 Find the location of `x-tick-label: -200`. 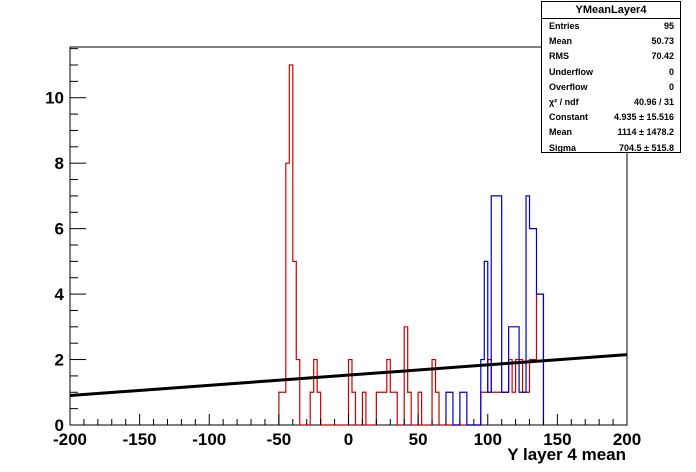

x-tick-label: -200 is located at coordinates (70, 439).